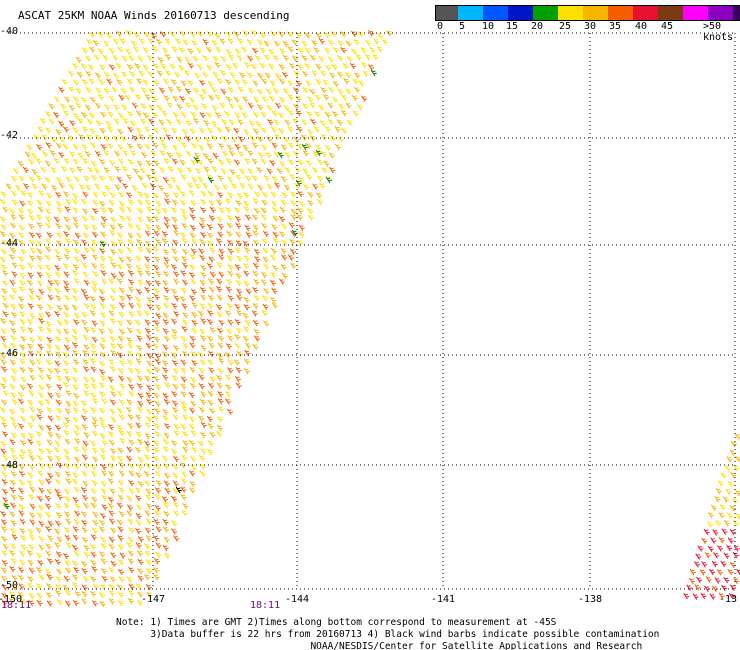 Image resolution: width=740 pixels, height=650 pixels. What do you see at coordinates (537, 26) in the screenshot?
I see `legend-label: 20` at bounding box center [537, 26].